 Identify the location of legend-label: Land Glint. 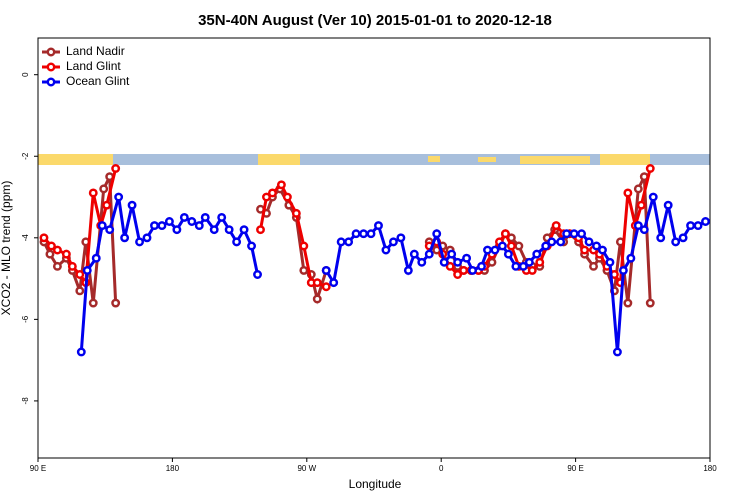
(93, 66).